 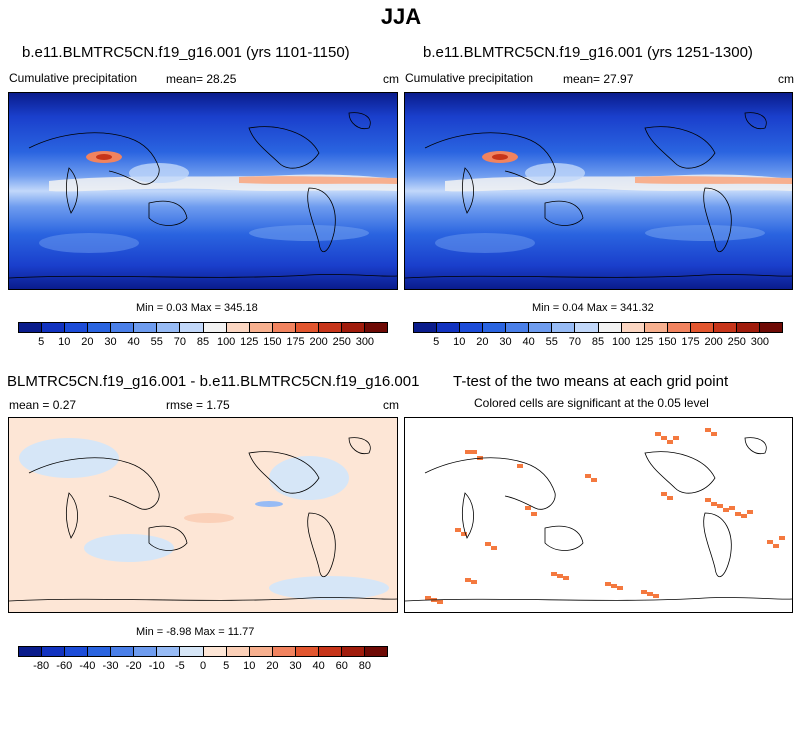 What do you see at coordinates (203, 515) in the screenshot?
I see `panel3-map` at bounding box center [203, 515].